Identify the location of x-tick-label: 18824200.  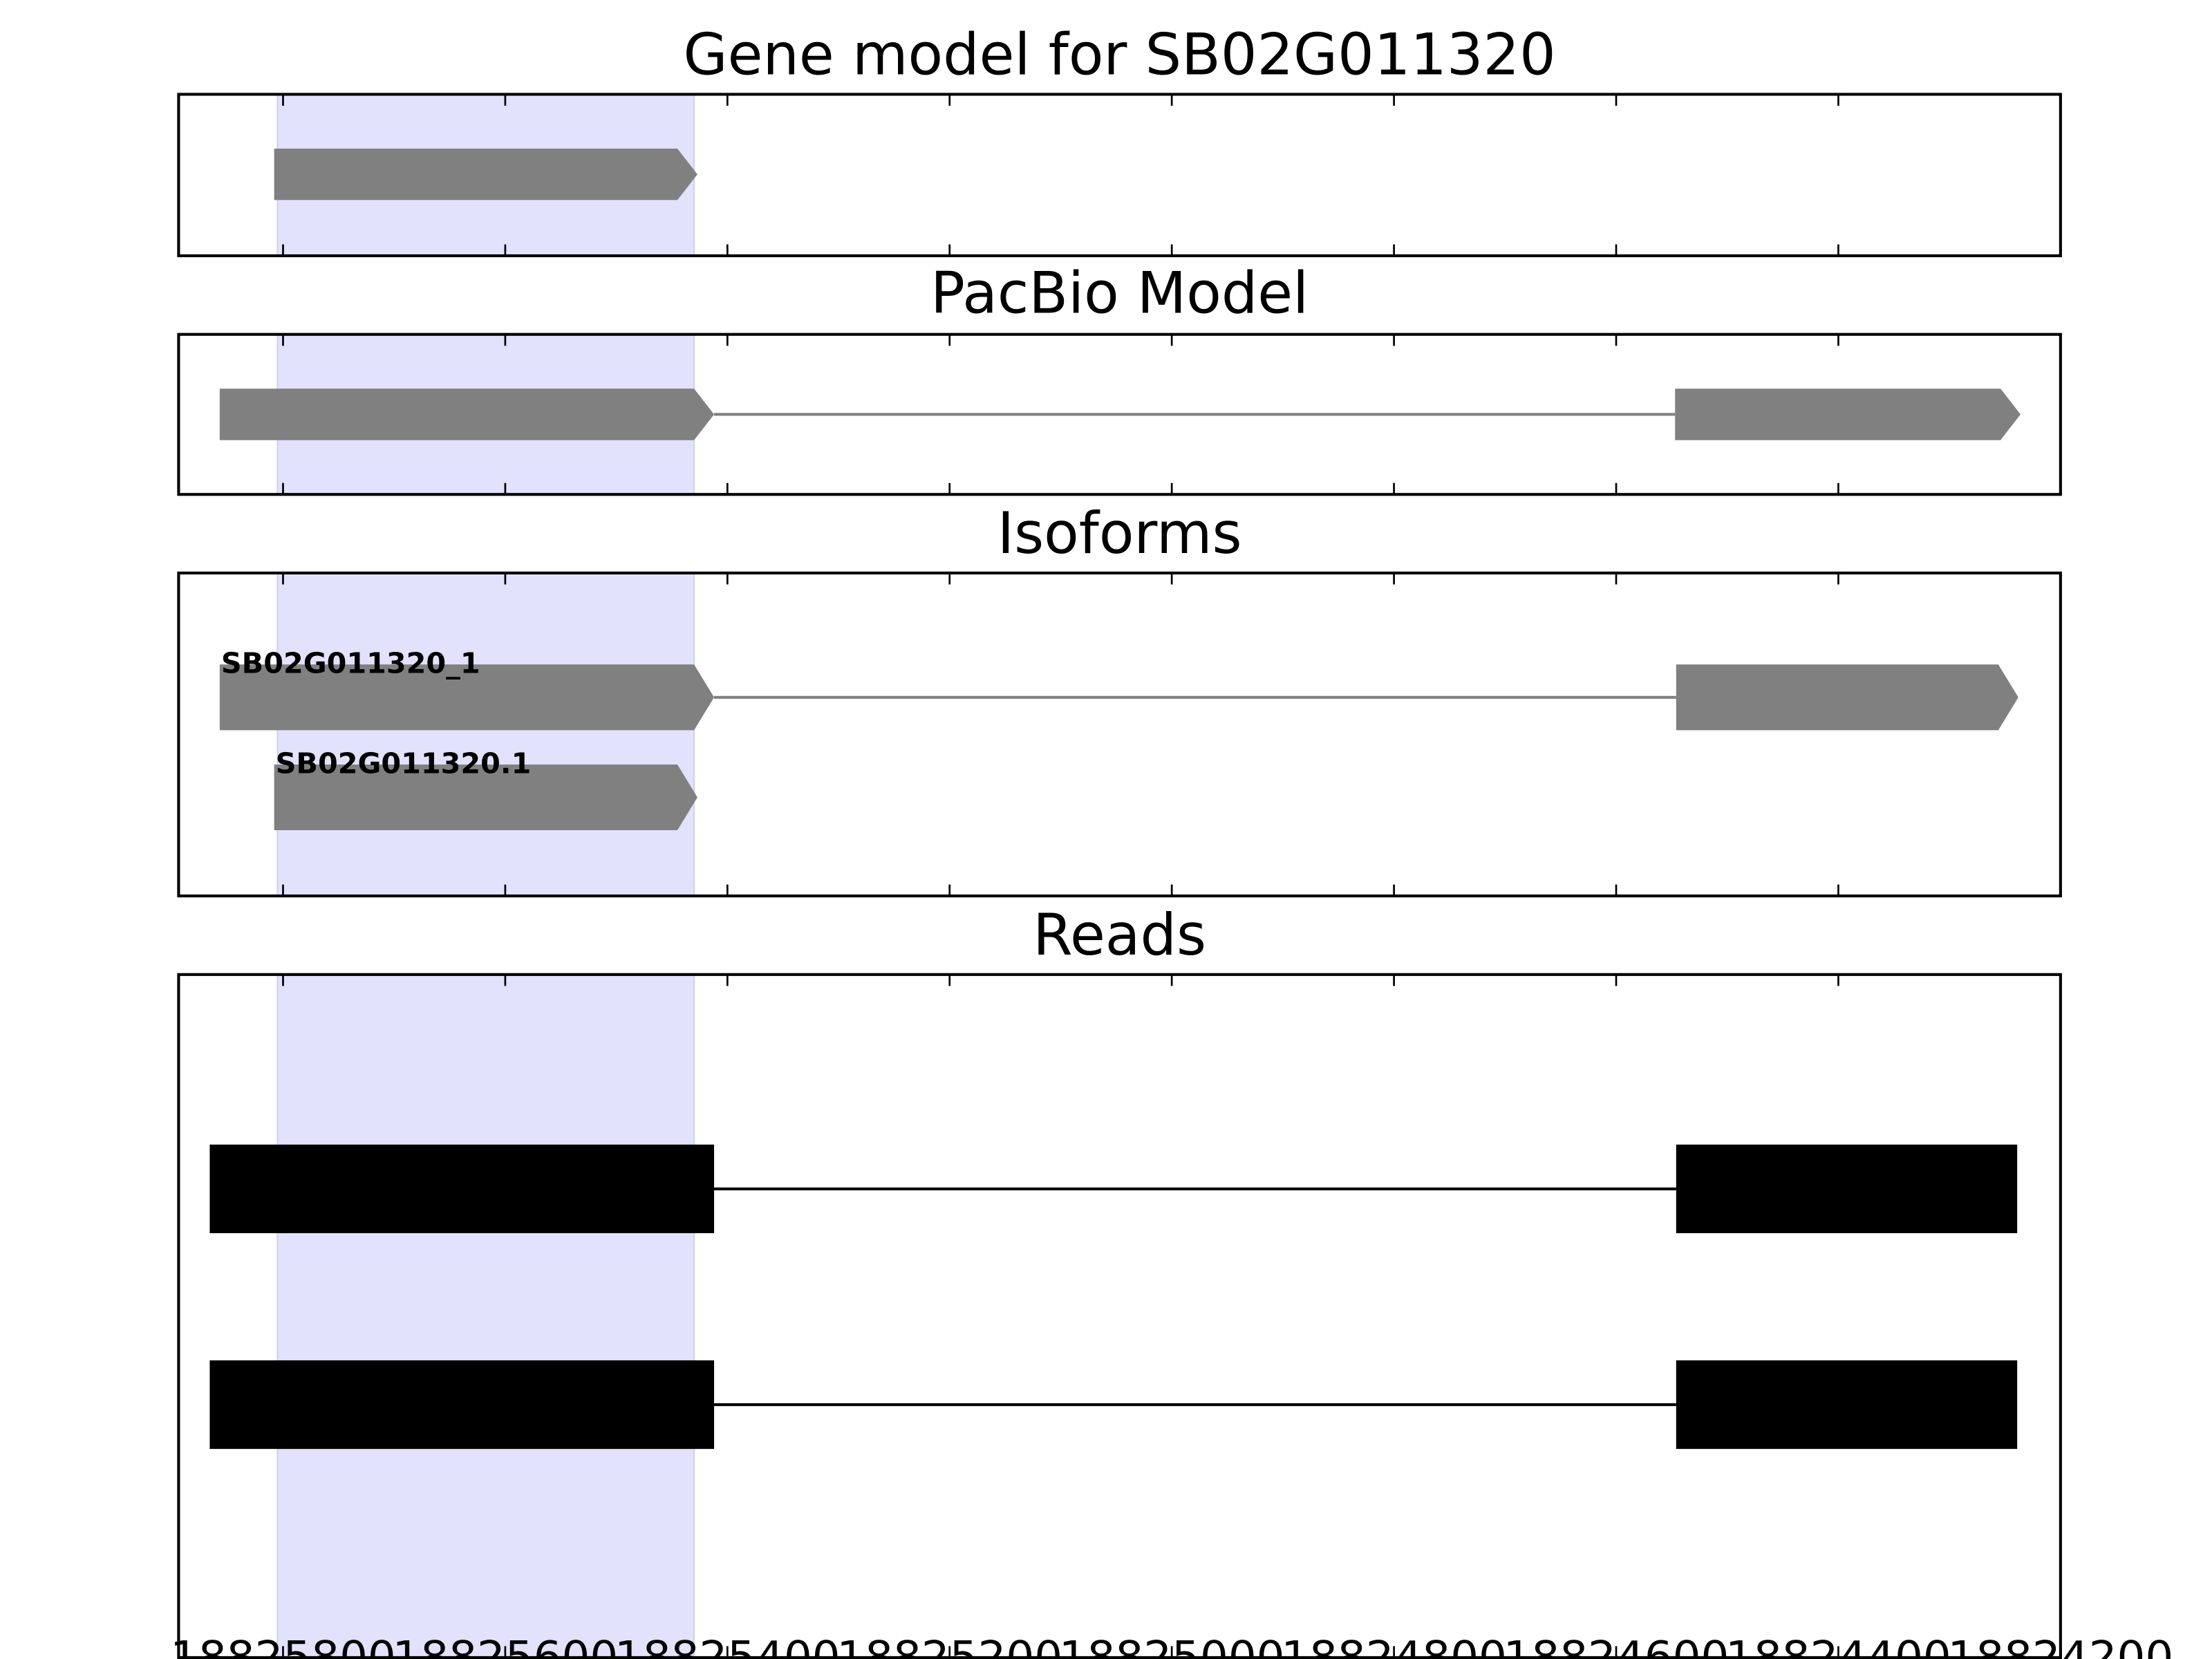
(2061, 1645).